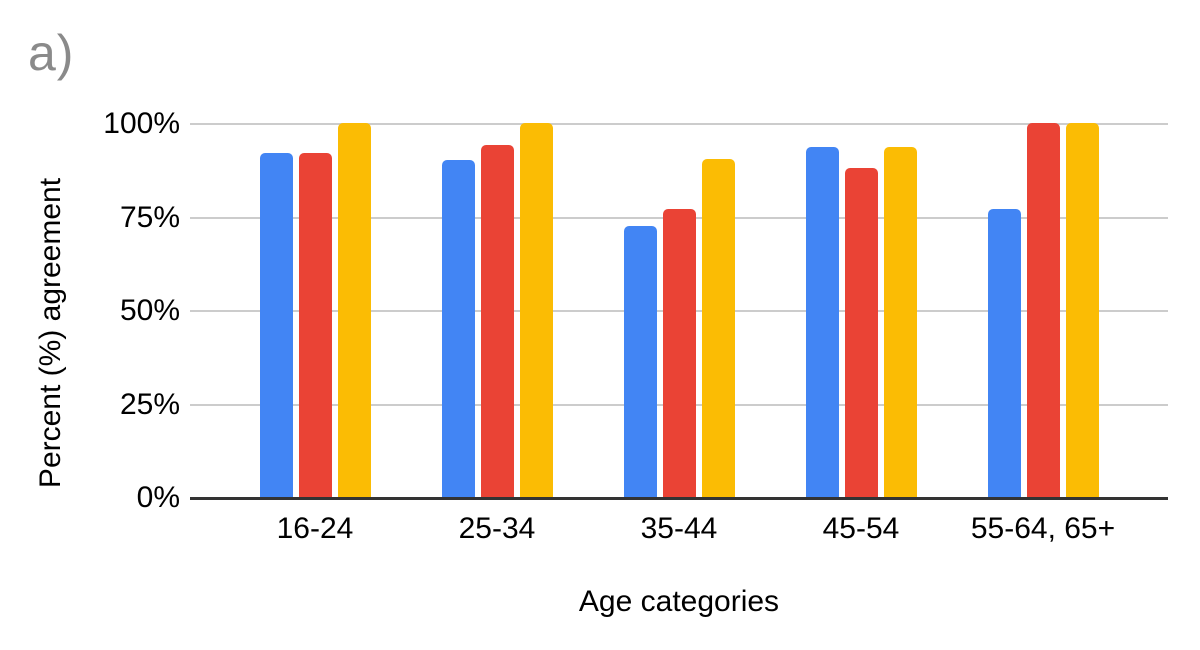  What do you see at coordinates (149, 404) in the screenshot?
I see `y-tick-label: 25%` at bounding box center [149, 404].